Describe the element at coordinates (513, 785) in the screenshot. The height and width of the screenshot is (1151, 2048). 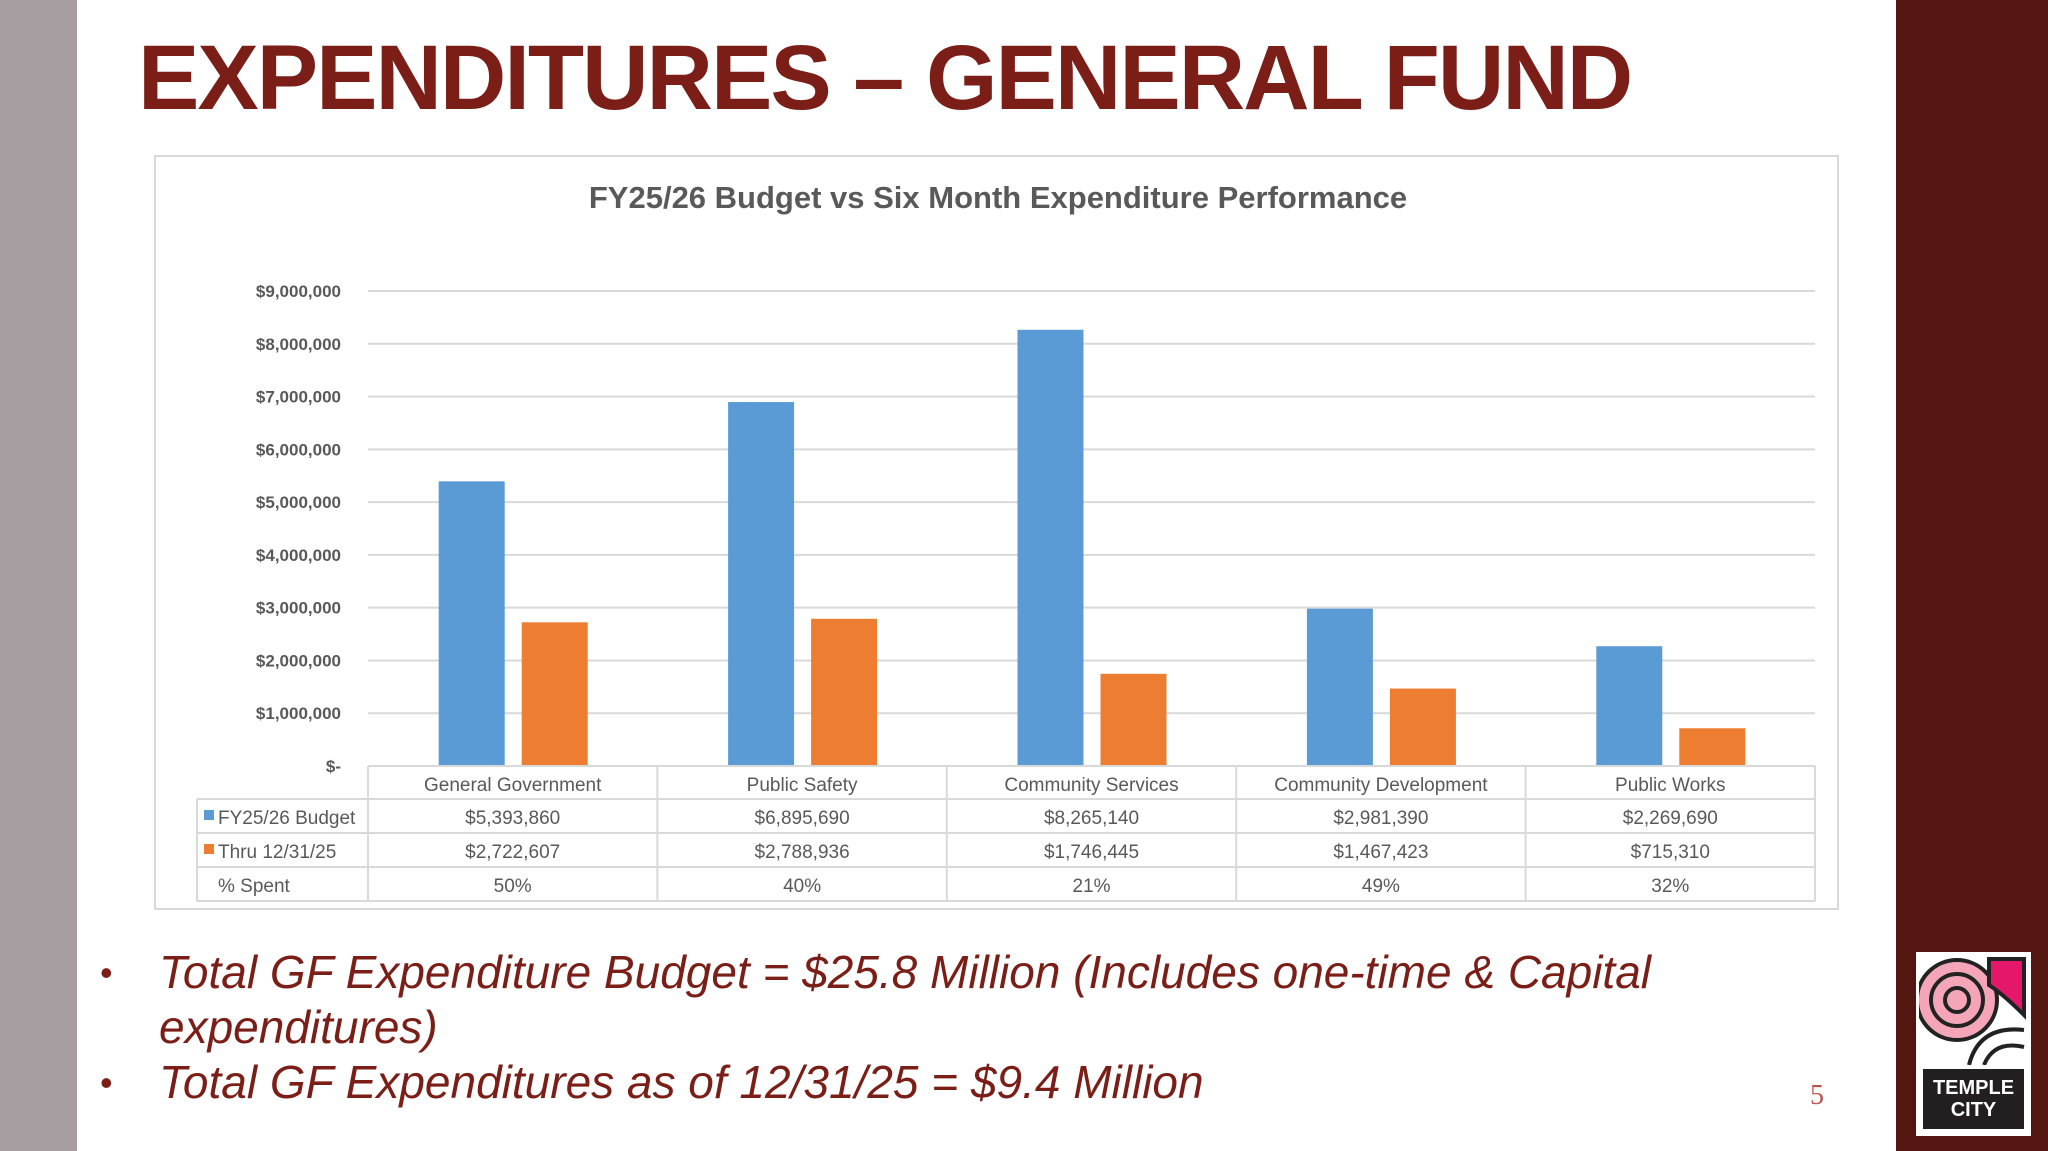
I see `category-label: General Government` at that location.